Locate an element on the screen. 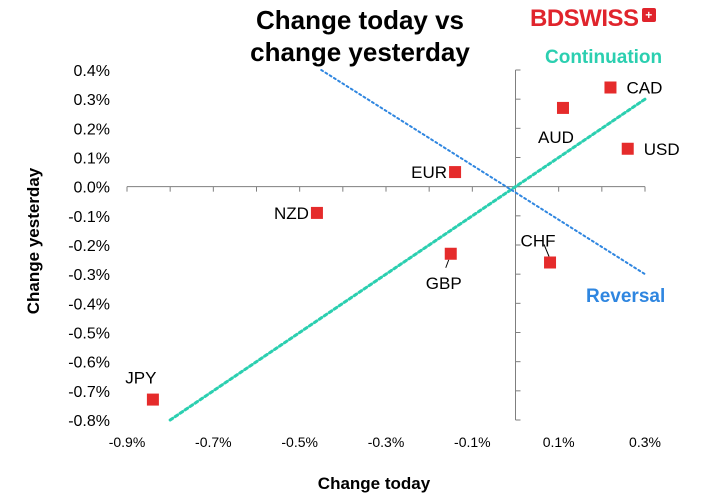 Image resolution: width=701 pixels, height=500 pixels. y-tick-label: -0.2% is located at coordinates (89, 246).